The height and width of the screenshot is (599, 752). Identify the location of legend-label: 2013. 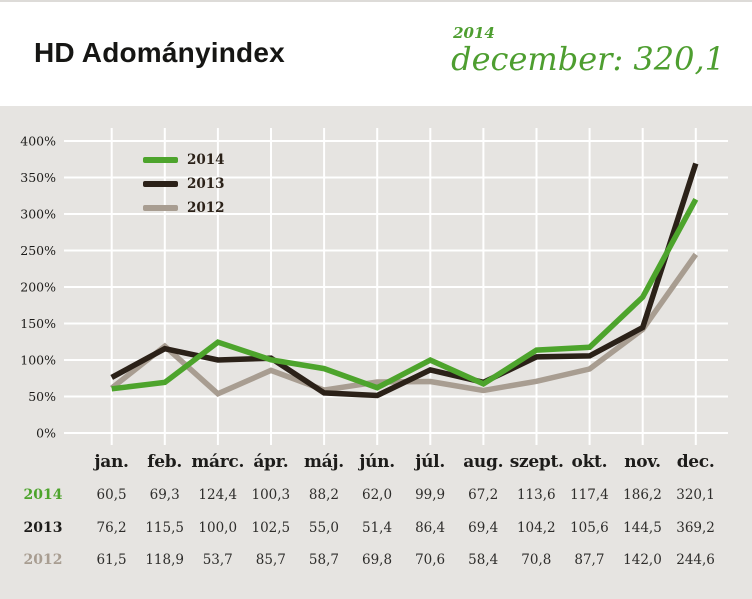
(206, 184).